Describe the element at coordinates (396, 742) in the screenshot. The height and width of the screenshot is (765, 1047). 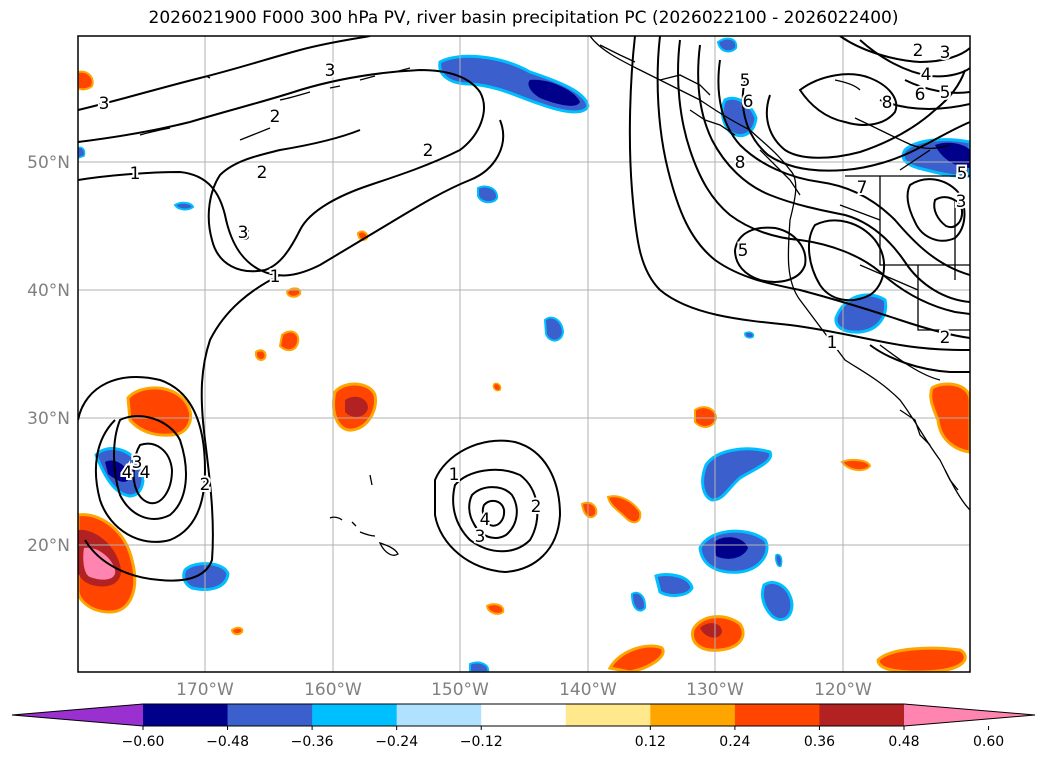
I see `colorbar-tick-label: −0.24` at that location.